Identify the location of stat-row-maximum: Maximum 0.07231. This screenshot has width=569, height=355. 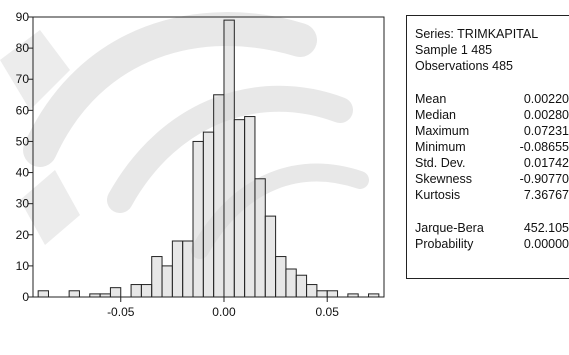
(492, 131).